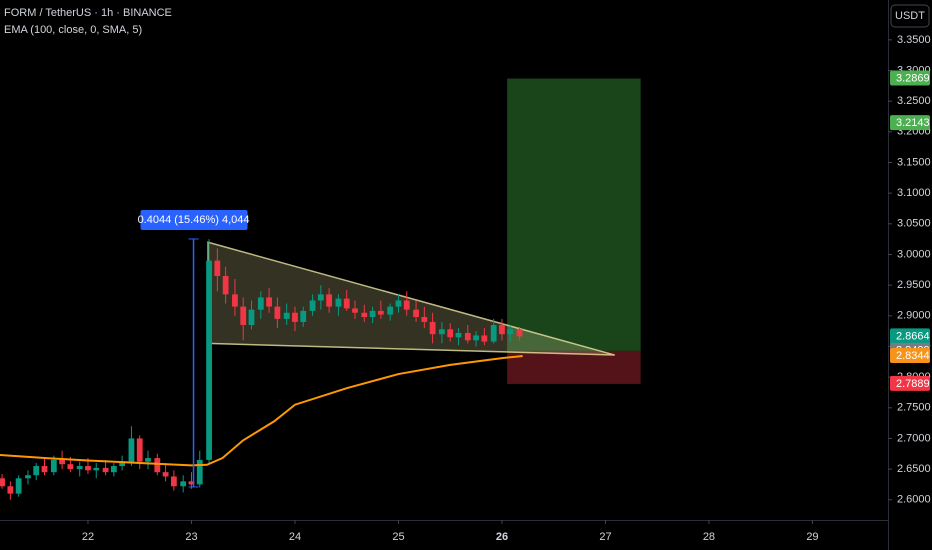  Describe the element at coordinates (914, 254) in the screenshot. I see `y-tick-label: 3.0000` at that location.